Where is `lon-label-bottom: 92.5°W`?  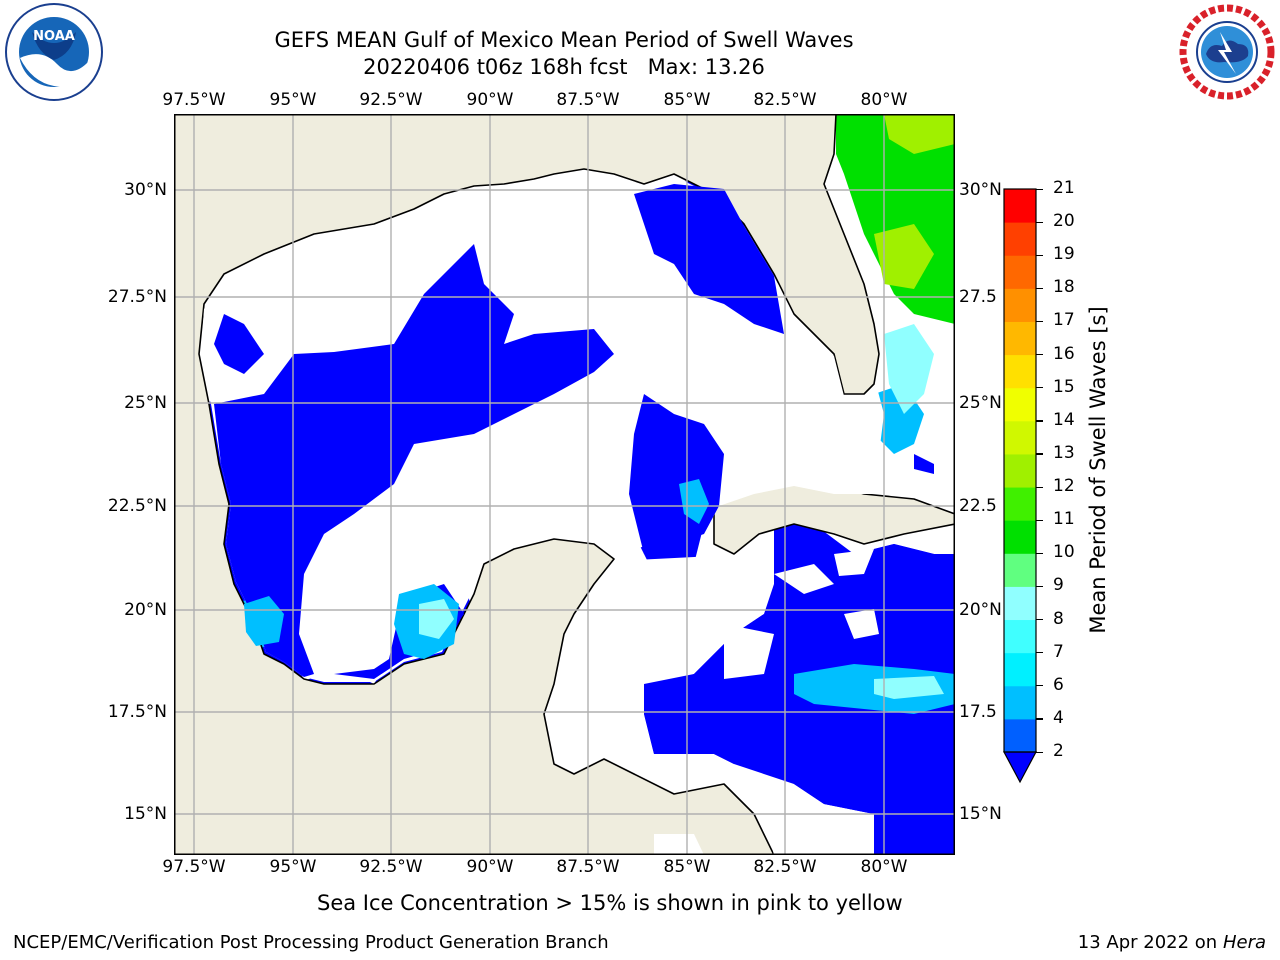 lon-label-bottom: 92.5°W is located at coordinates (391, 867).